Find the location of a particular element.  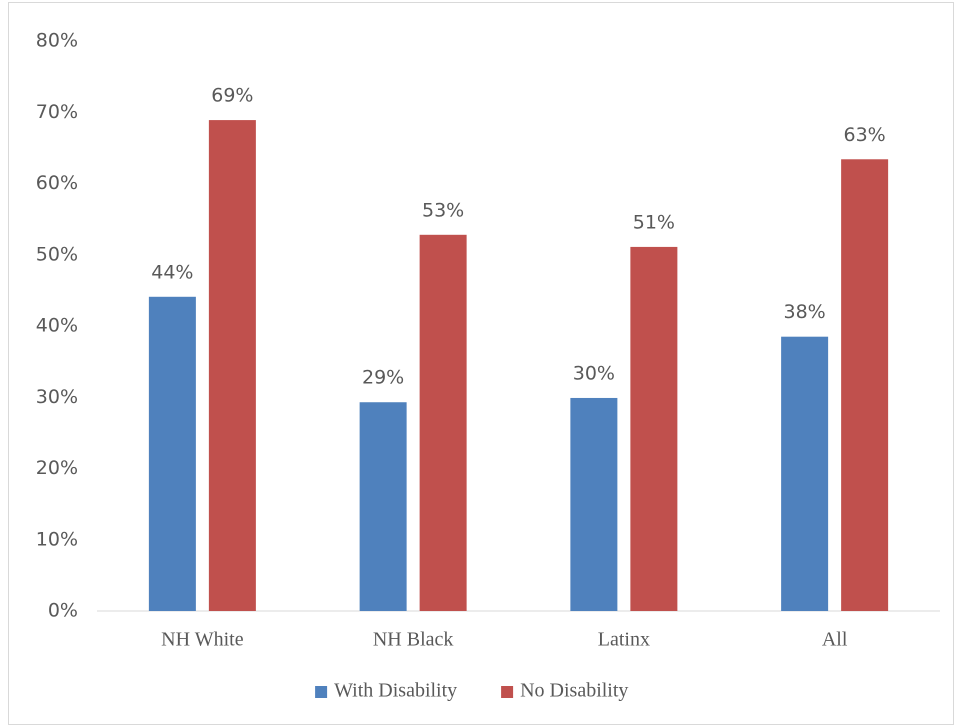

data-label: 53% is located at coordinates (443, 210).